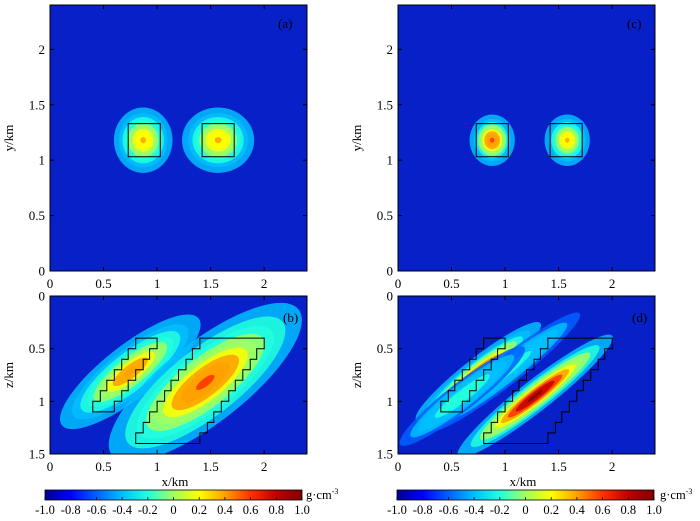  What do you see at coordinates (8, 375) in the screenshot?
I see `panel-b-ylabel: z/km` at bounding box center [8, 375].